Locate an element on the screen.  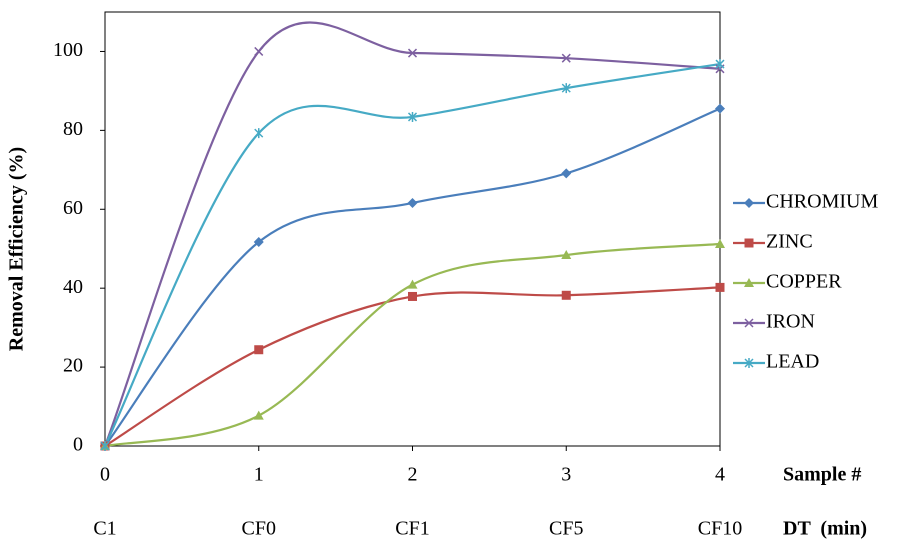
x-tick-label: 4 is located at coordinates (720, 475).